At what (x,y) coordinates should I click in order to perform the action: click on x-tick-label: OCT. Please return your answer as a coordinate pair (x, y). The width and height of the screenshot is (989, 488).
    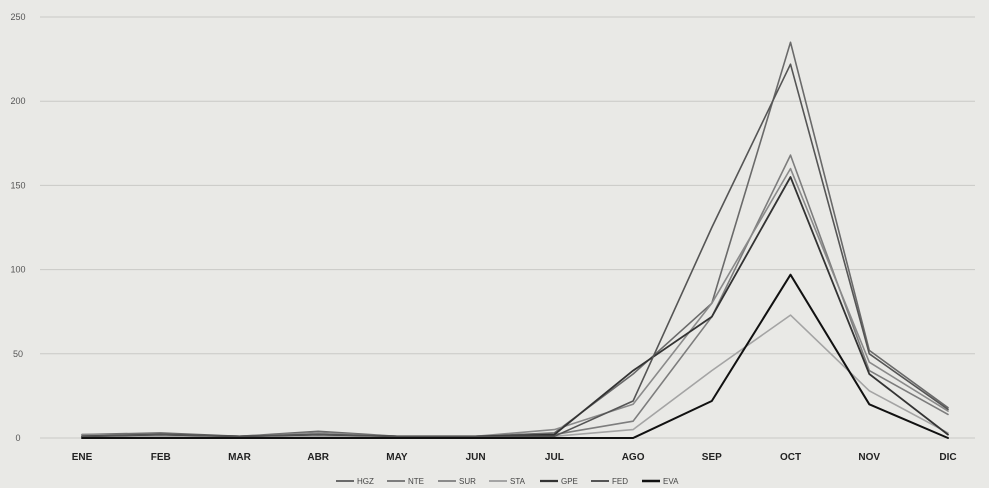
    Looking at the image, I should click on (790, 457).